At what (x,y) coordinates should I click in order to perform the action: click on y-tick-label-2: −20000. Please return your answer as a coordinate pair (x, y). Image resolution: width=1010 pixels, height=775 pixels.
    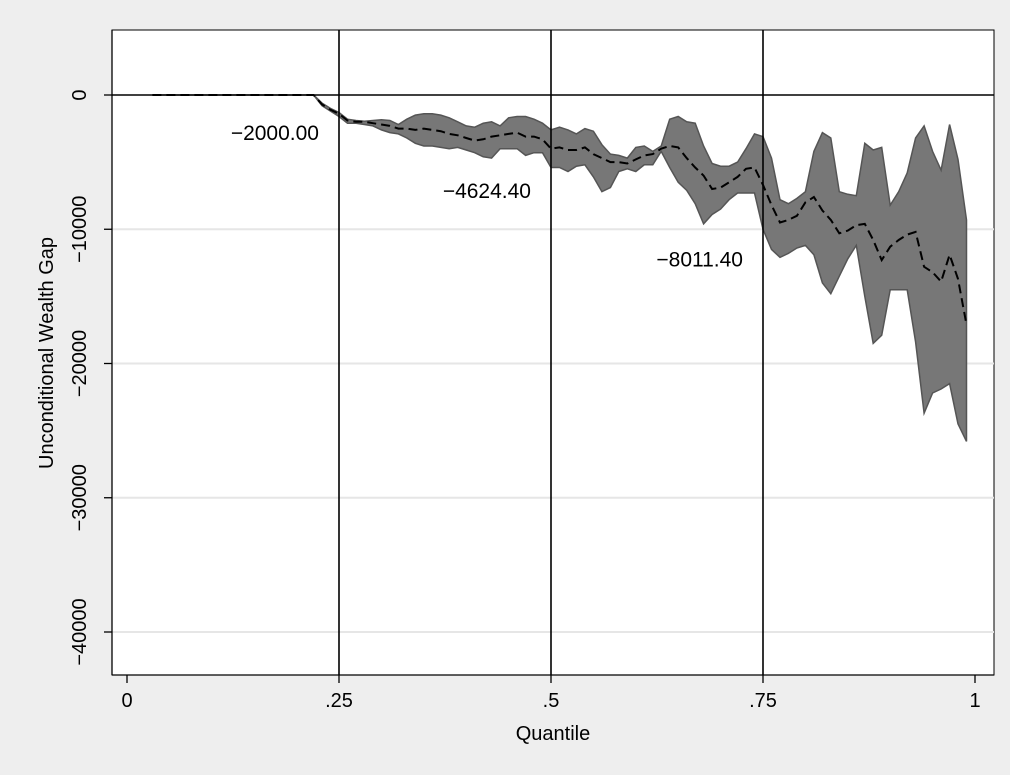
    Looking at the image, I should click on (80, 363).